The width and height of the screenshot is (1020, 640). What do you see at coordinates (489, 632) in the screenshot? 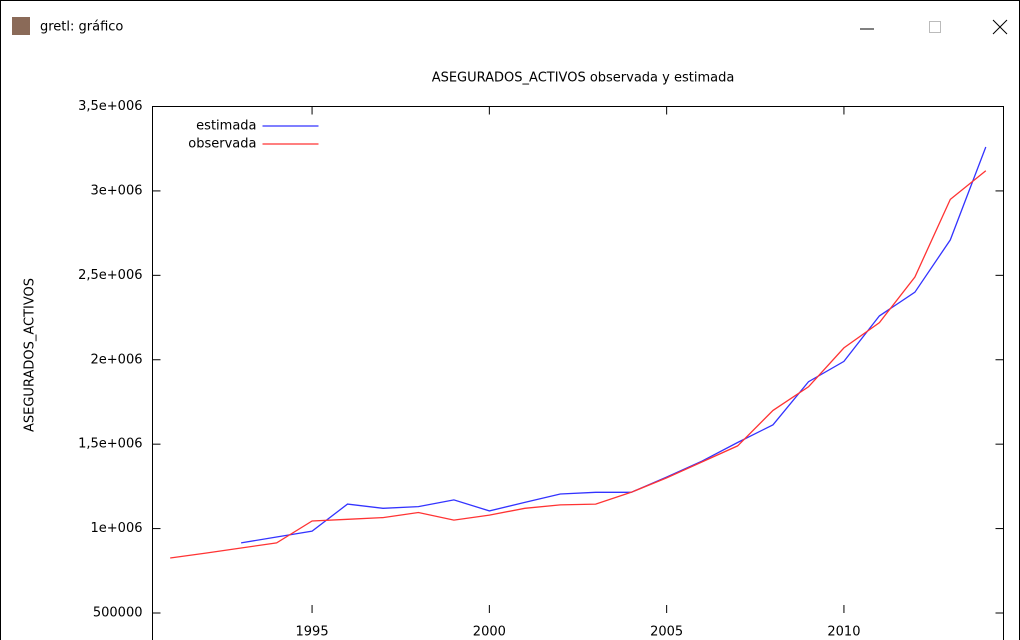
I see `x-tick-label: 2000` at bounding box center [489, 632].